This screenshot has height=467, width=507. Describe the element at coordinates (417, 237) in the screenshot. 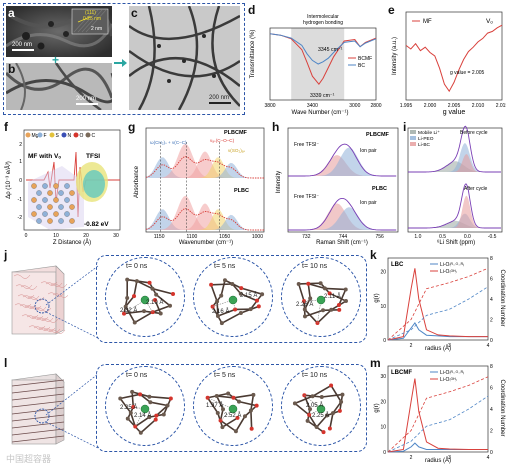

I see `i-xtick: 1.0` at that location.